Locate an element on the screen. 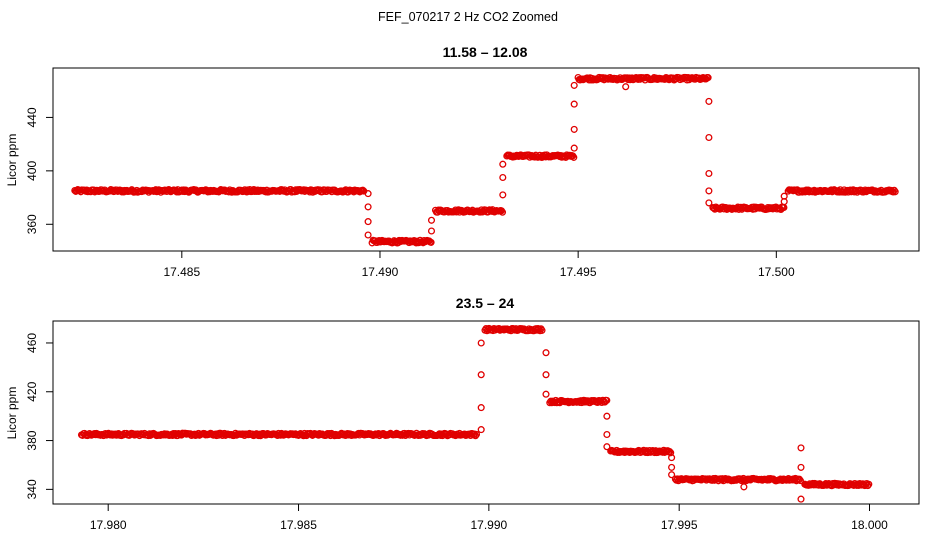 The image size is (936, 540). x-tick-label: 17.980 is located at coordinates (108, 525).